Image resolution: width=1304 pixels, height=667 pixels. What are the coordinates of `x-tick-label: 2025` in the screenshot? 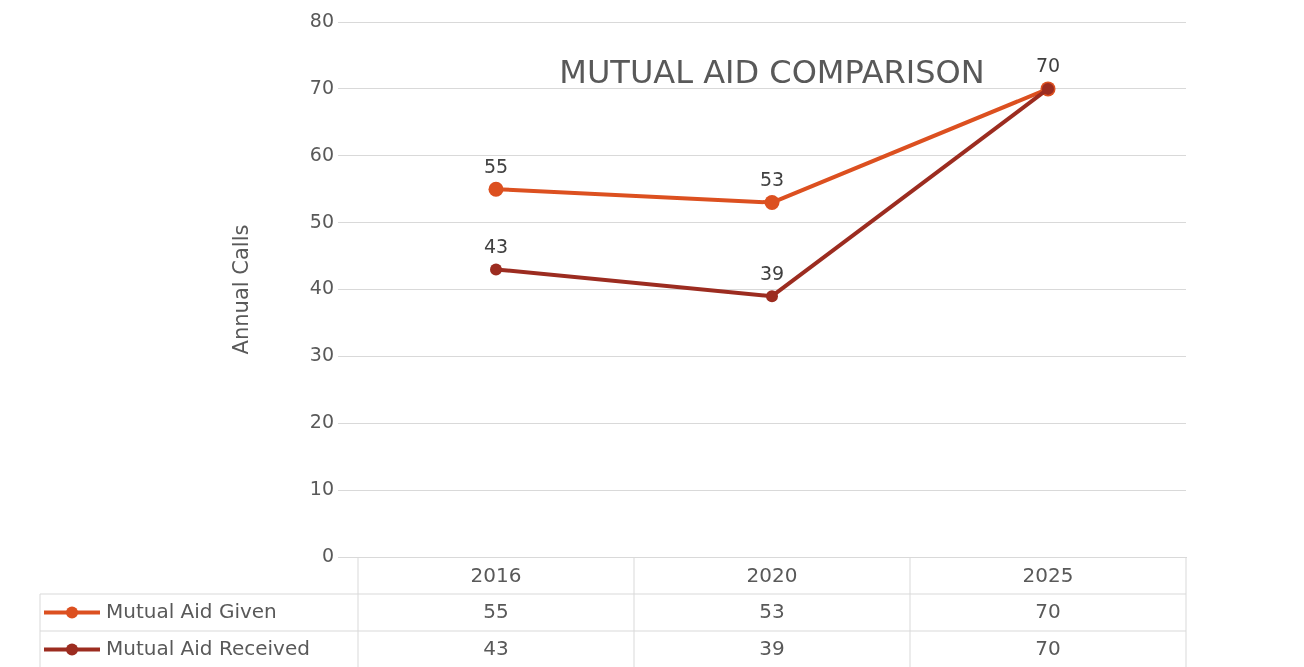 It's located at (1048, 575).